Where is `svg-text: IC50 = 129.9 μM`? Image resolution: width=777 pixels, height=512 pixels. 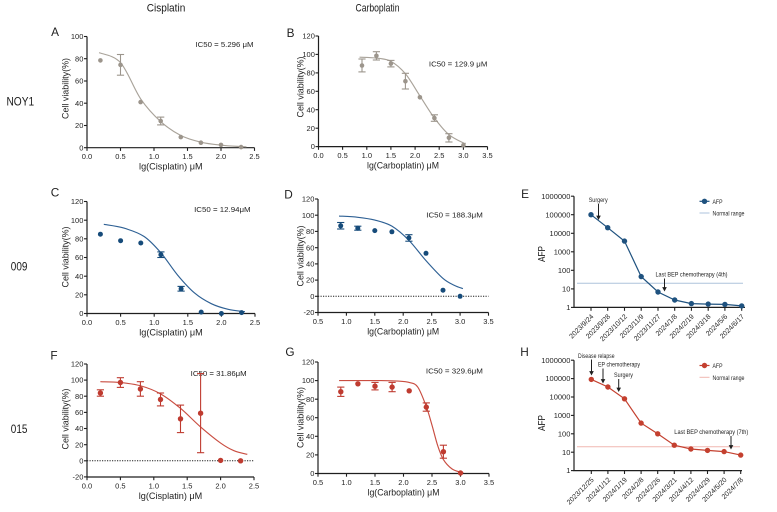
svg-text: IC50 = 129.9 μM is located at coordinates (458, 64).